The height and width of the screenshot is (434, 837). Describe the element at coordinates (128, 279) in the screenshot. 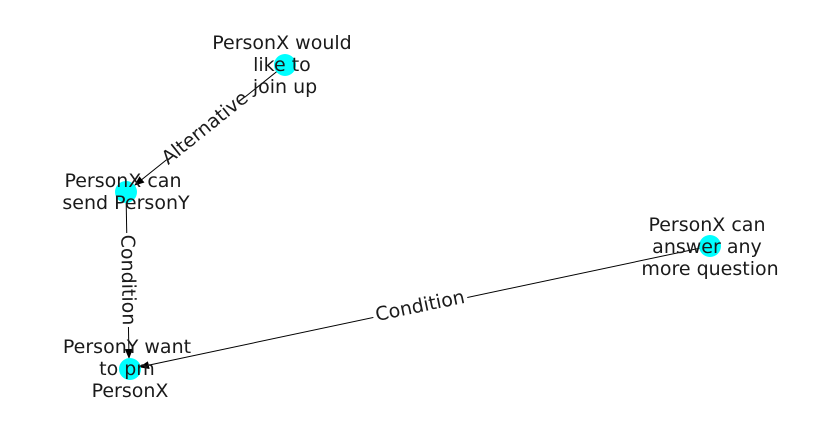

I see `edge-label-condition-1: Condition` at that location.